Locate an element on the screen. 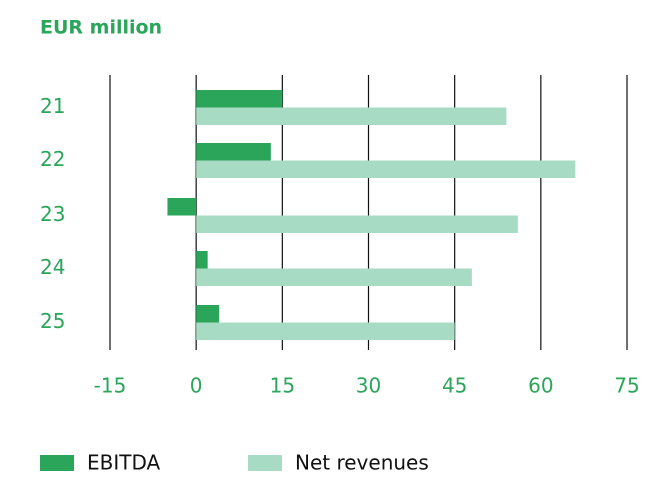 The width and height of the screenshot is (646, 482). x-tick-label: 15 is located at coordinates (282, 386).